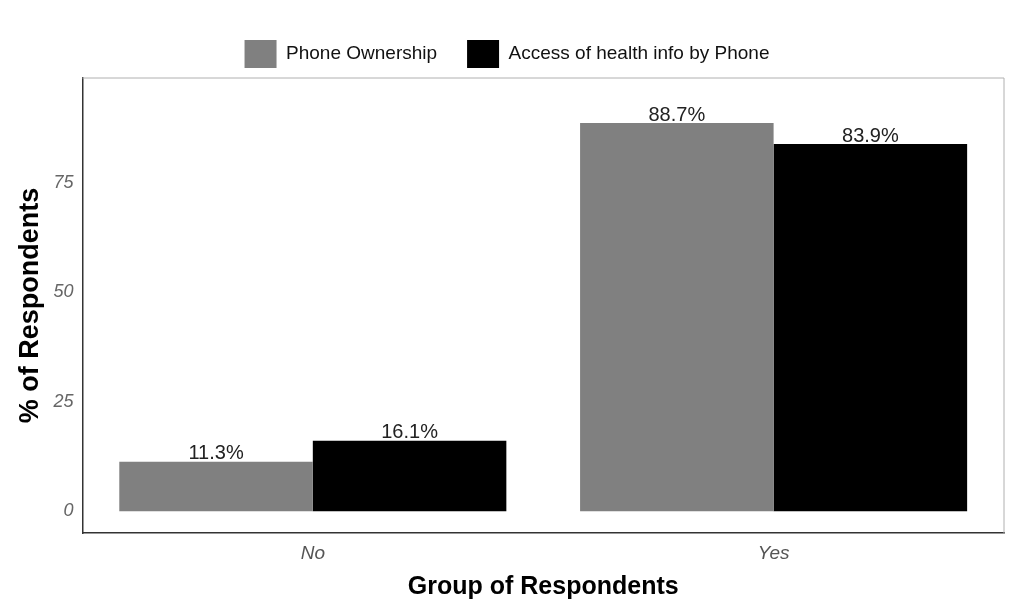 Image resolution: width=1010 pixels, height=610 pixels. I want to click on y-tick-label: 0, so click(68, 510).